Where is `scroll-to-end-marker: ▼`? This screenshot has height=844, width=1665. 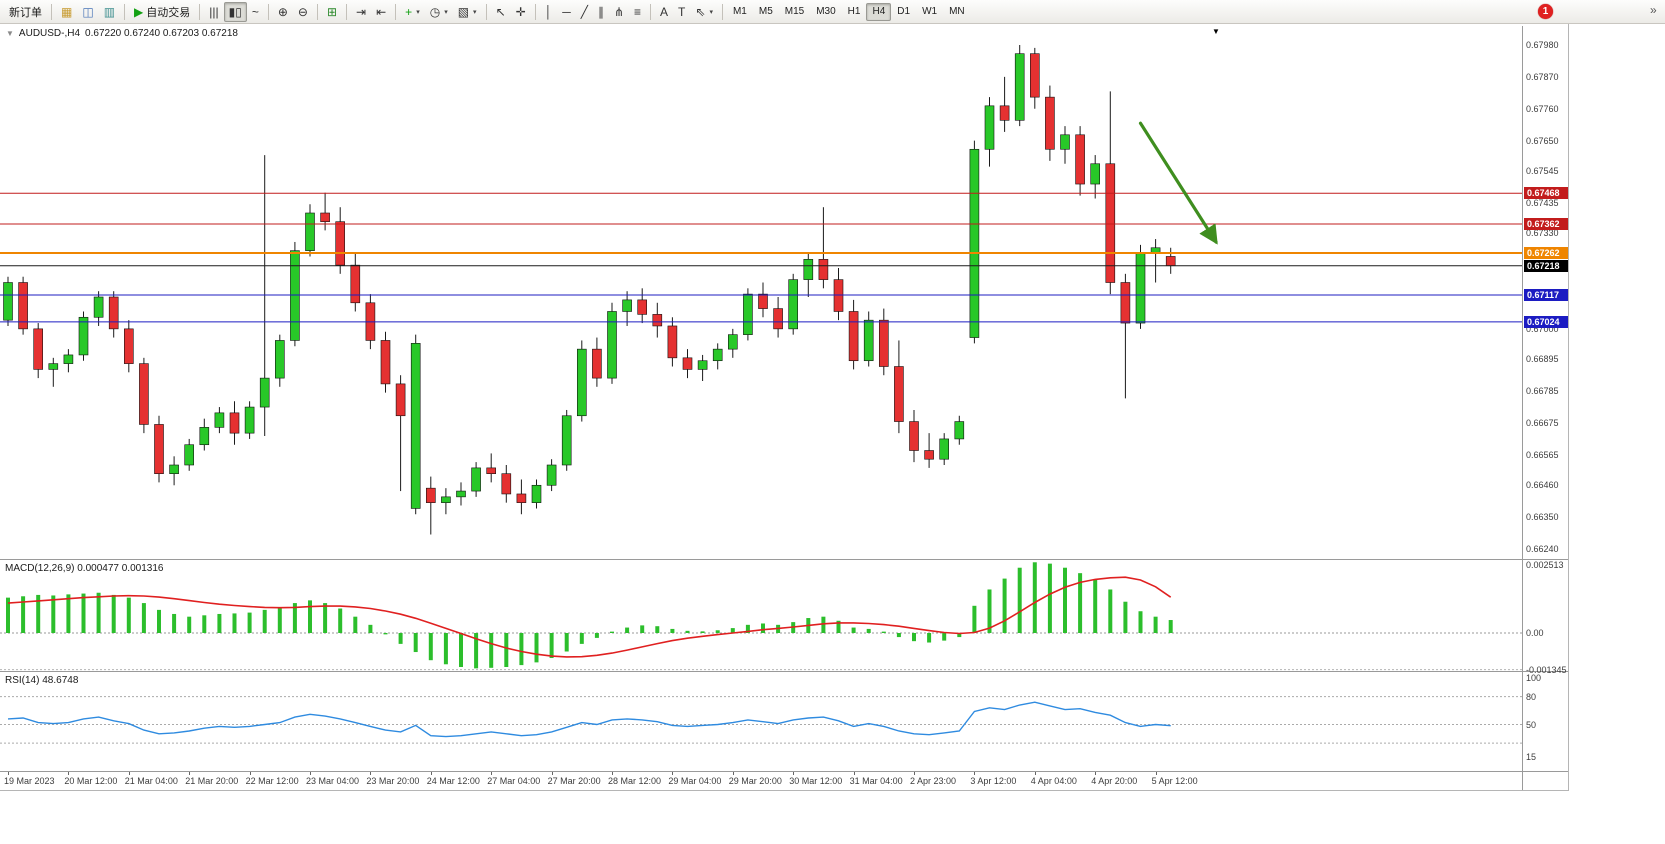 scroll-to-end-marker: ▼ is located at coordinates (1216, 31).